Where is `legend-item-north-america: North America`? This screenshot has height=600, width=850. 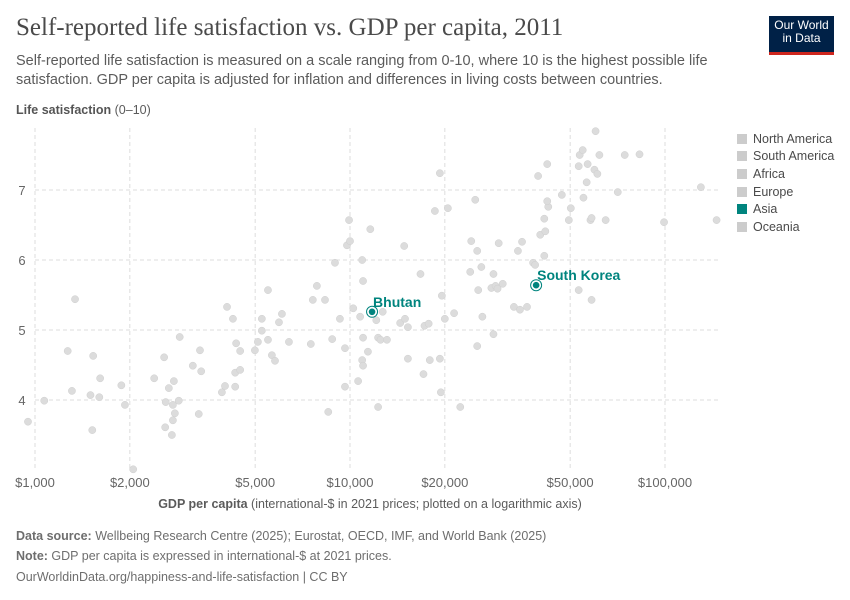
legend-item-north-america: North America is located at coordinates (785, 139).